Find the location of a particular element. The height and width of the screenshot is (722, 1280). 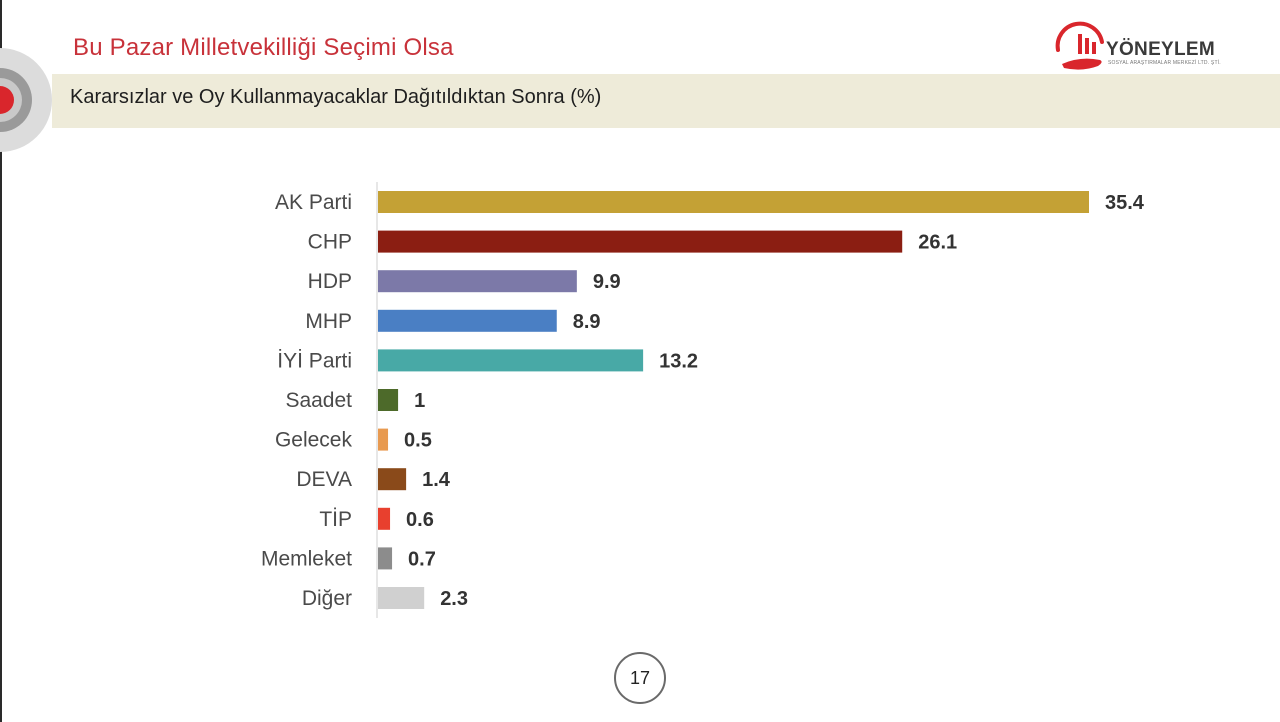

yoneylem-logo-icon is located at coordinates (1079, 45).